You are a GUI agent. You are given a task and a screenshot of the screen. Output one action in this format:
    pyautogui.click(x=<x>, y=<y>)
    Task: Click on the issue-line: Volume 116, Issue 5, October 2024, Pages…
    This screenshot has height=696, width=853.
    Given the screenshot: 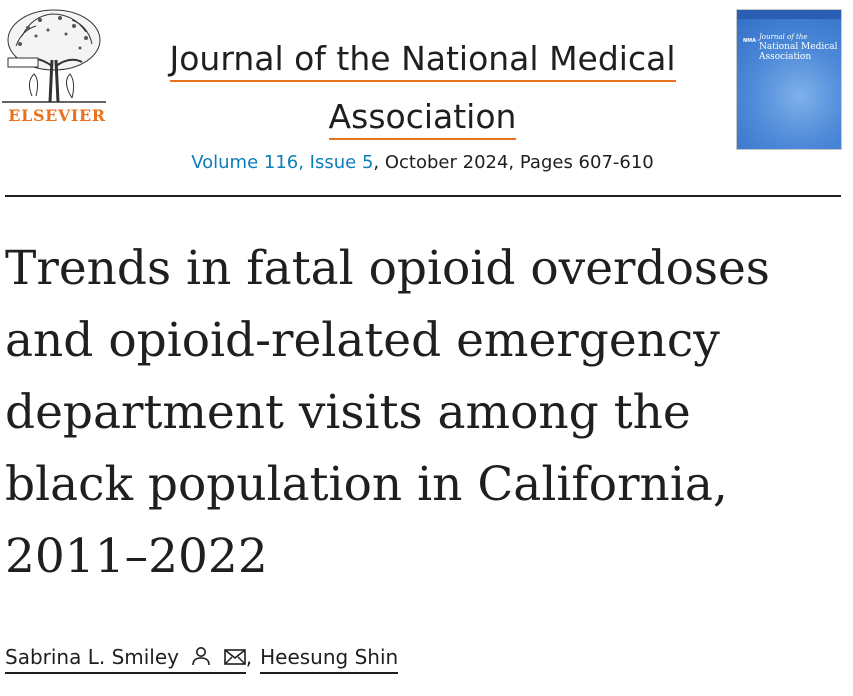 What is the action you would take?
    pyautogui.click(x=422, y=162)
    